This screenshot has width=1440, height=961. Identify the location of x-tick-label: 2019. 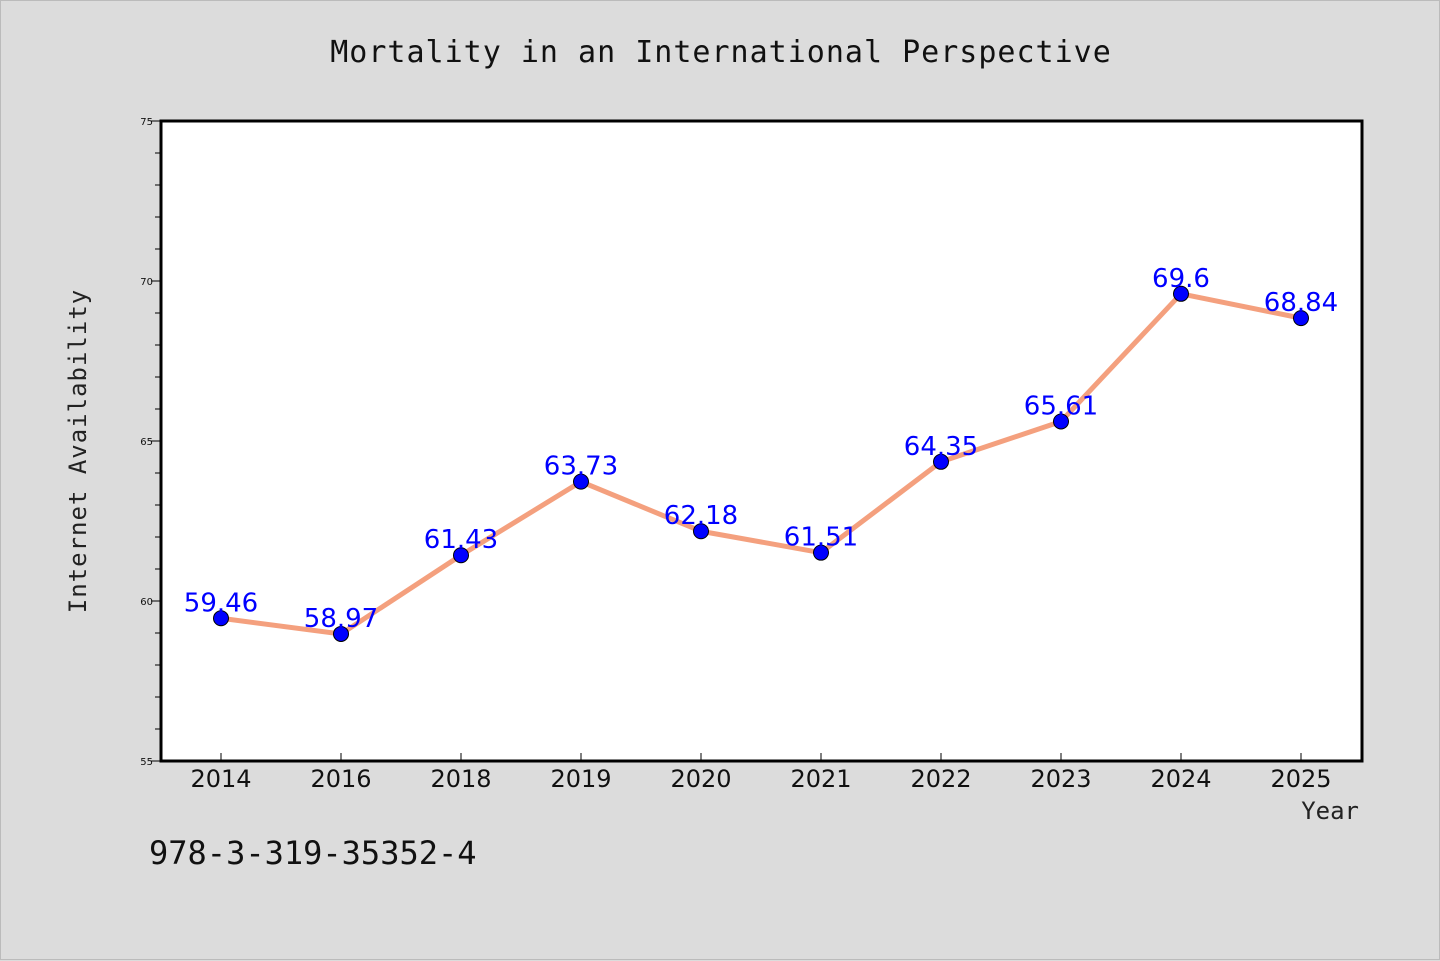
(580, 779).